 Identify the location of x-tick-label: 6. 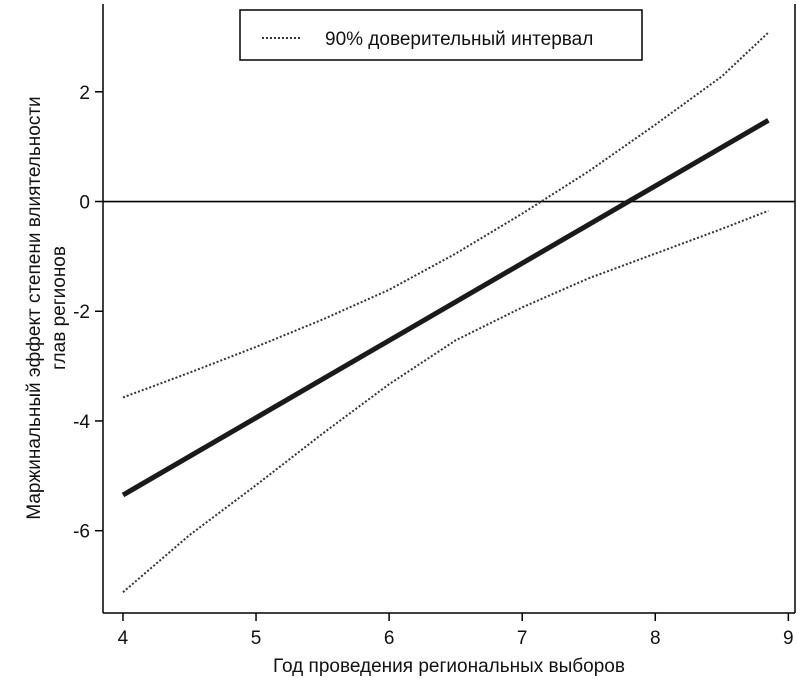
(389, 638).